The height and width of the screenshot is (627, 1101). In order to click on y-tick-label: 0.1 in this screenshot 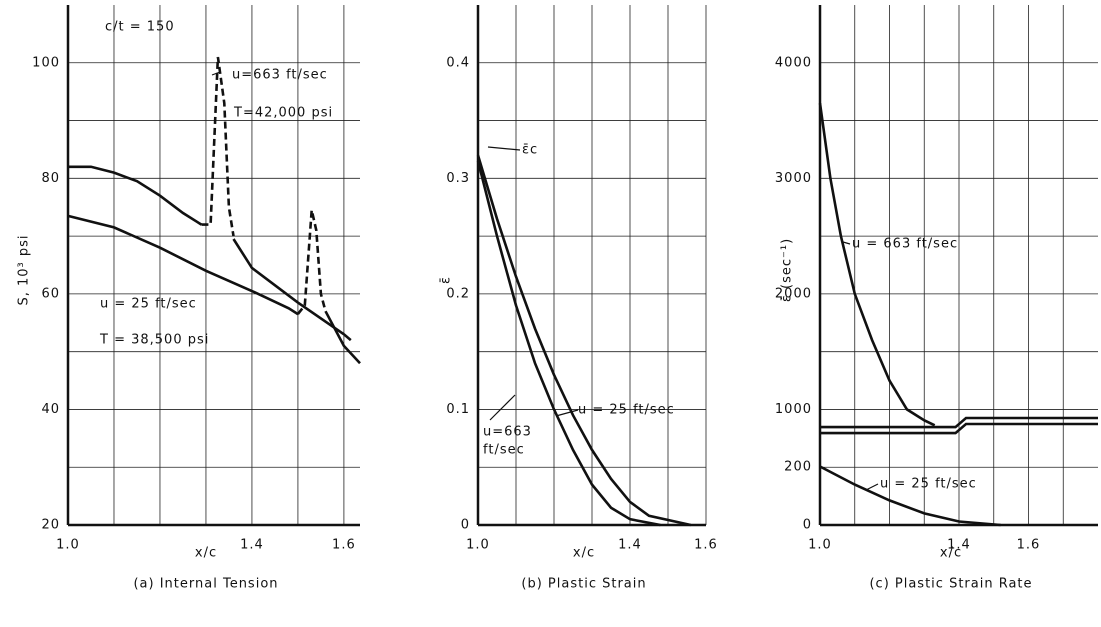, I will do `click(458, 409)`.